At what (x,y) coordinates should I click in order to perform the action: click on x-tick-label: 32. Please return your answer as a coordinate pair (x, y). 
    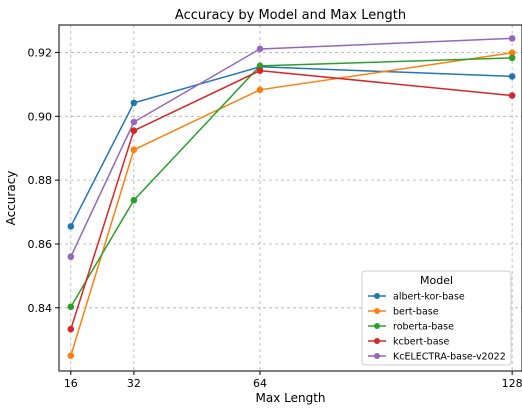
    Looking at the image, I should click on (134, 383).